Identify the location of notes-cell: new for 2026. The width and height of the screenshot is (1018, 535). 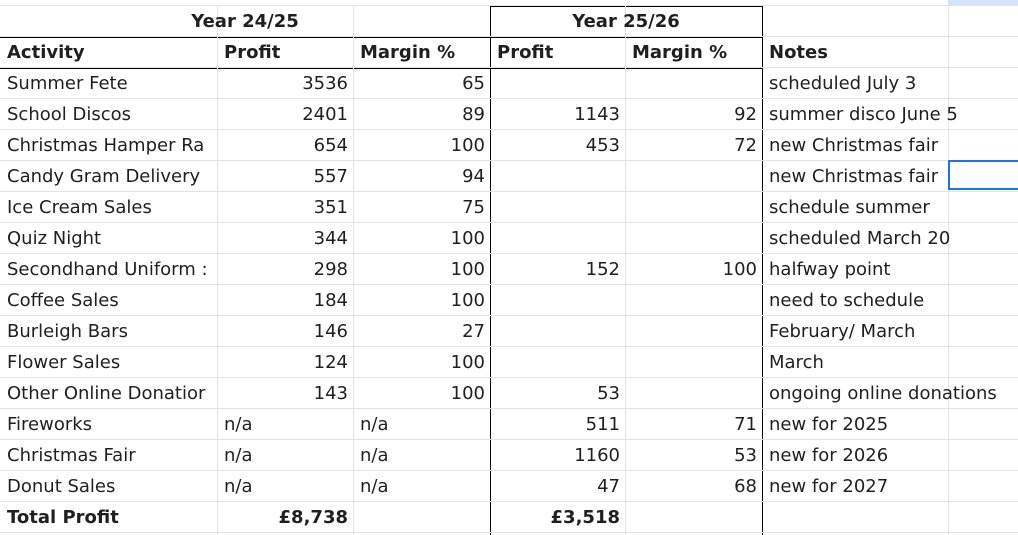
(829, 455).